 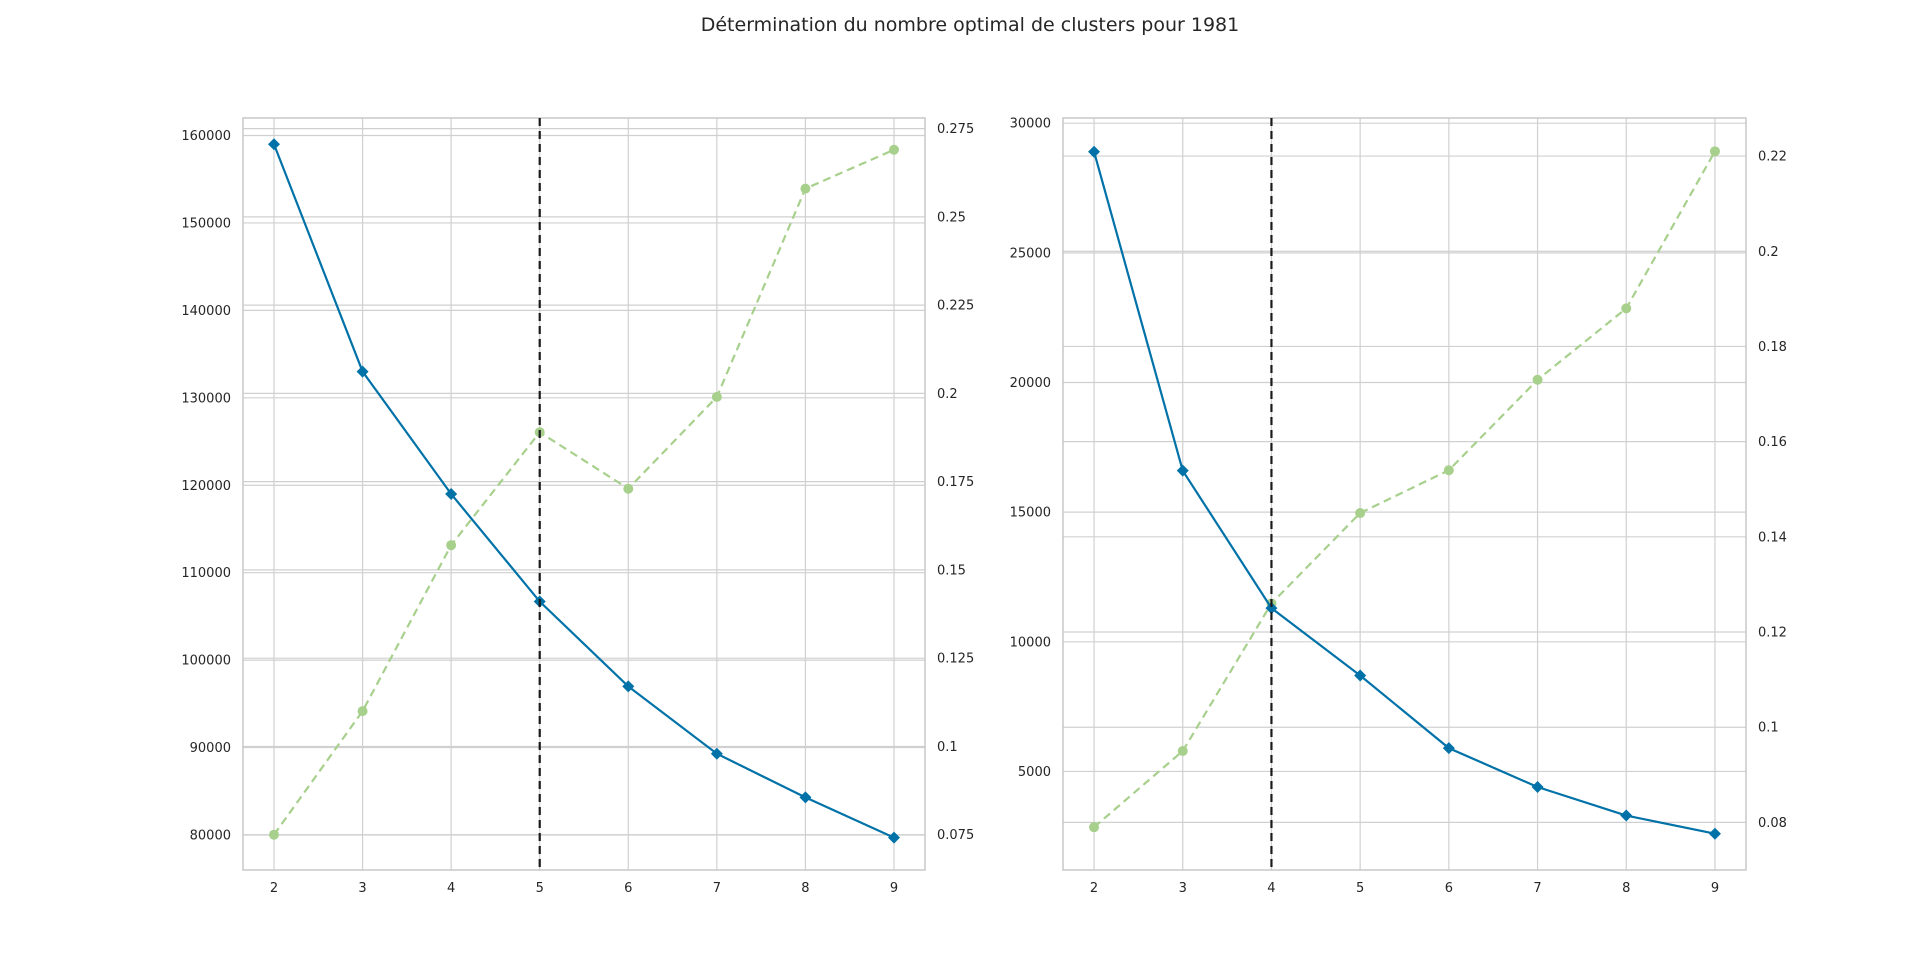 I want to click on y-tick-label: 160000, so click(x=206, y=136).